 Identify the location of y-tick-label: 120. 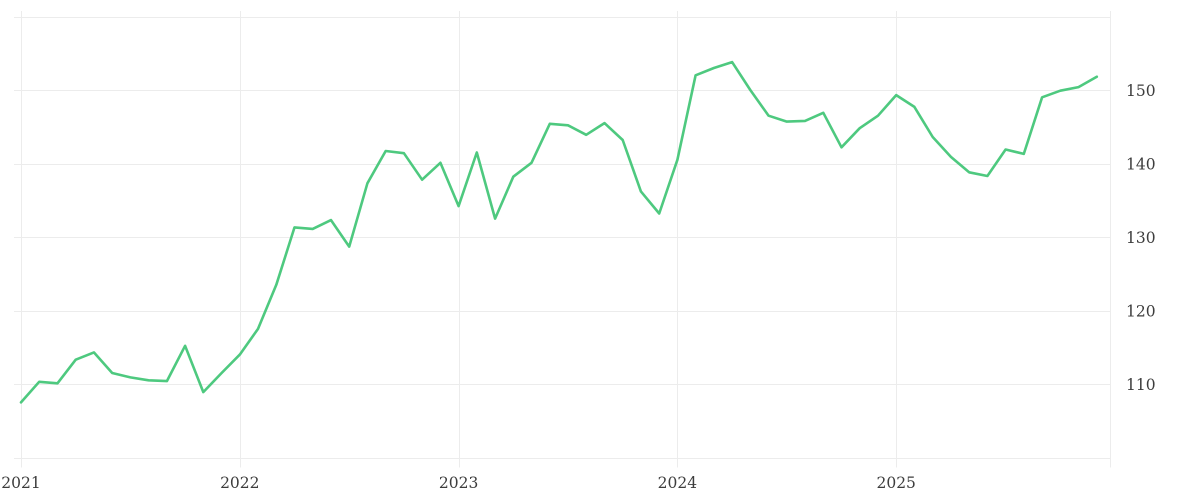
(1141, 312).